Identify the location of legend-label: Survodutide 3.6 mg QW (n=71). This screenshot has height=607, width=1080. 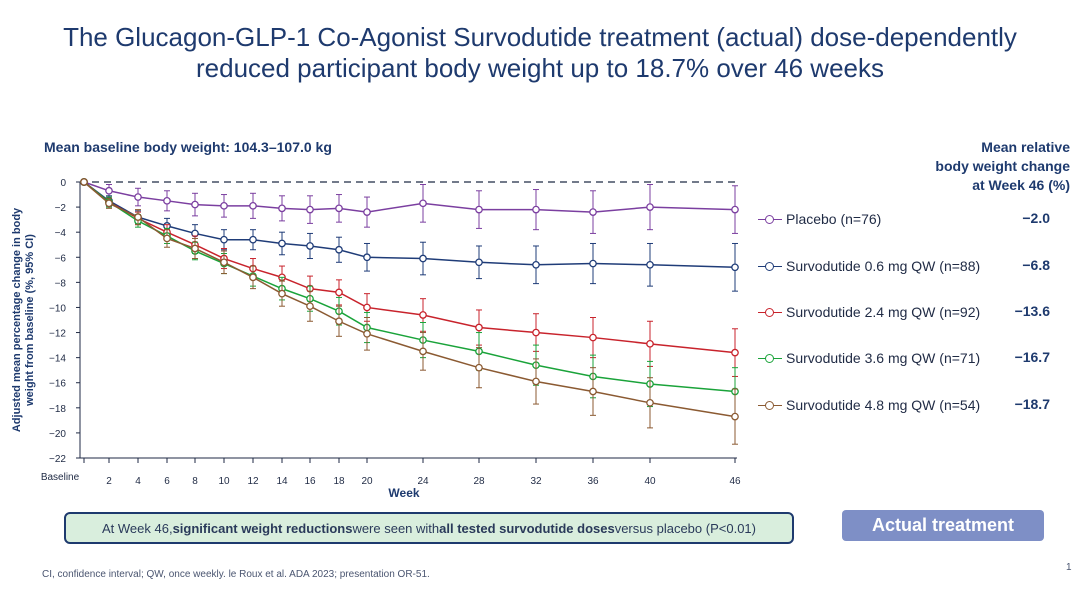
(883, 358).